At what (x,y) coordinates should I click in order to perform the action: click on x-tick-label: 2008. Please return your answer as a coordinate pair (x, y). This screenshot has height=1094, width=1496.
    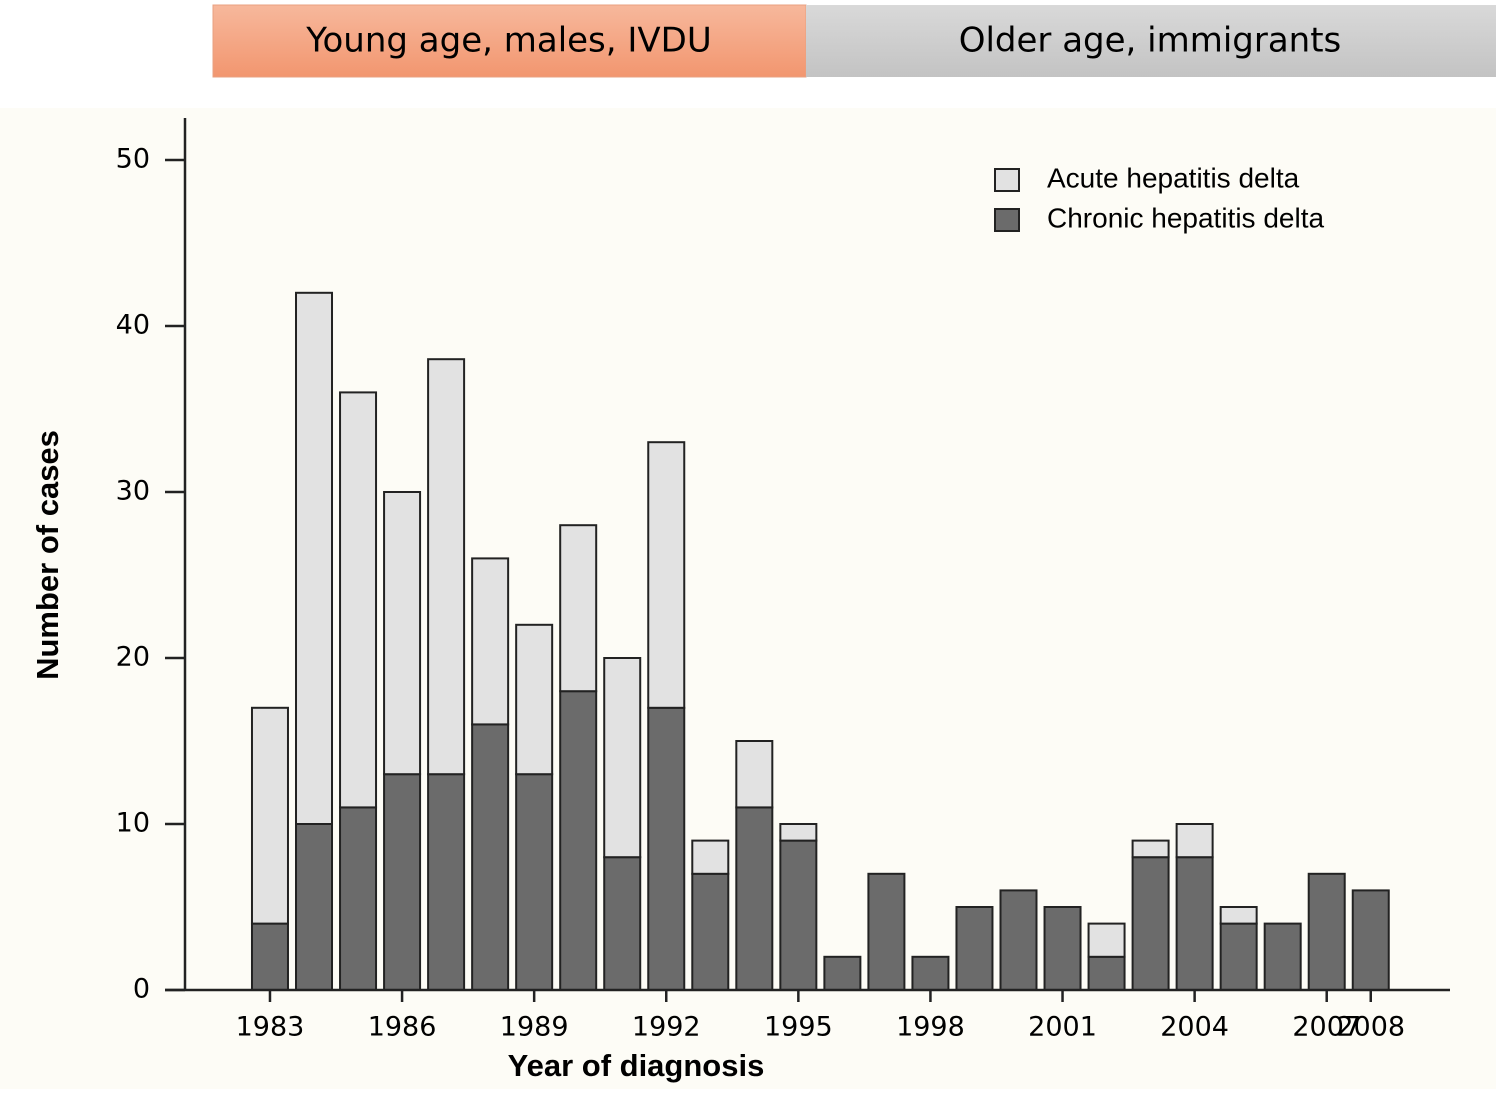
    Looking at the image, I should click on (1370, 1027).